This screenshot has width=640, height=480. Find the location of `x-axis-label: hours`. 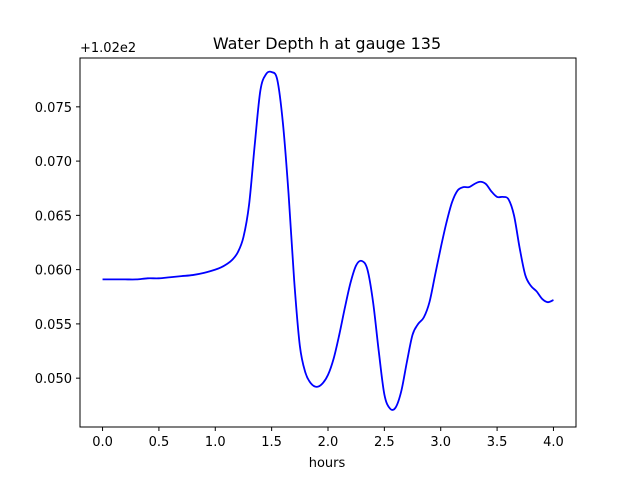

x-axis-label: hours is located at coordinates (327, 463).